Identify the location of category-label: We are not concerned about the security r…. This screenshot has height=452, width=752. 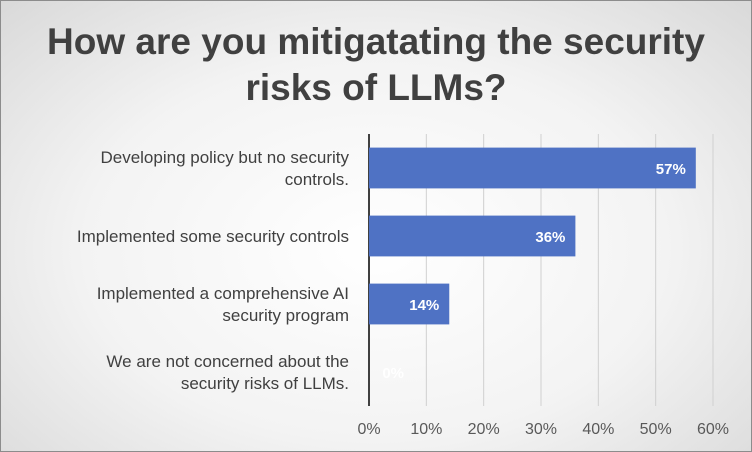
(227, 372).